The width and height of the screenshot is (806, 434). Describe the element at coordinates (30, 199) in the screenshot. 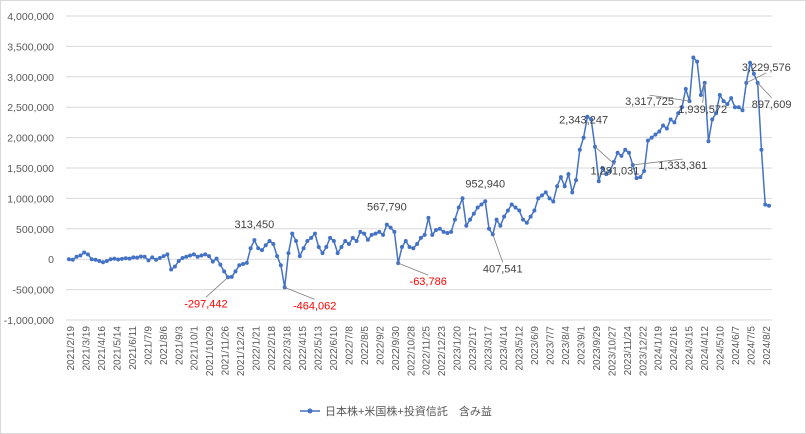

I see `y-tick-label: 1,000,000` at that location.